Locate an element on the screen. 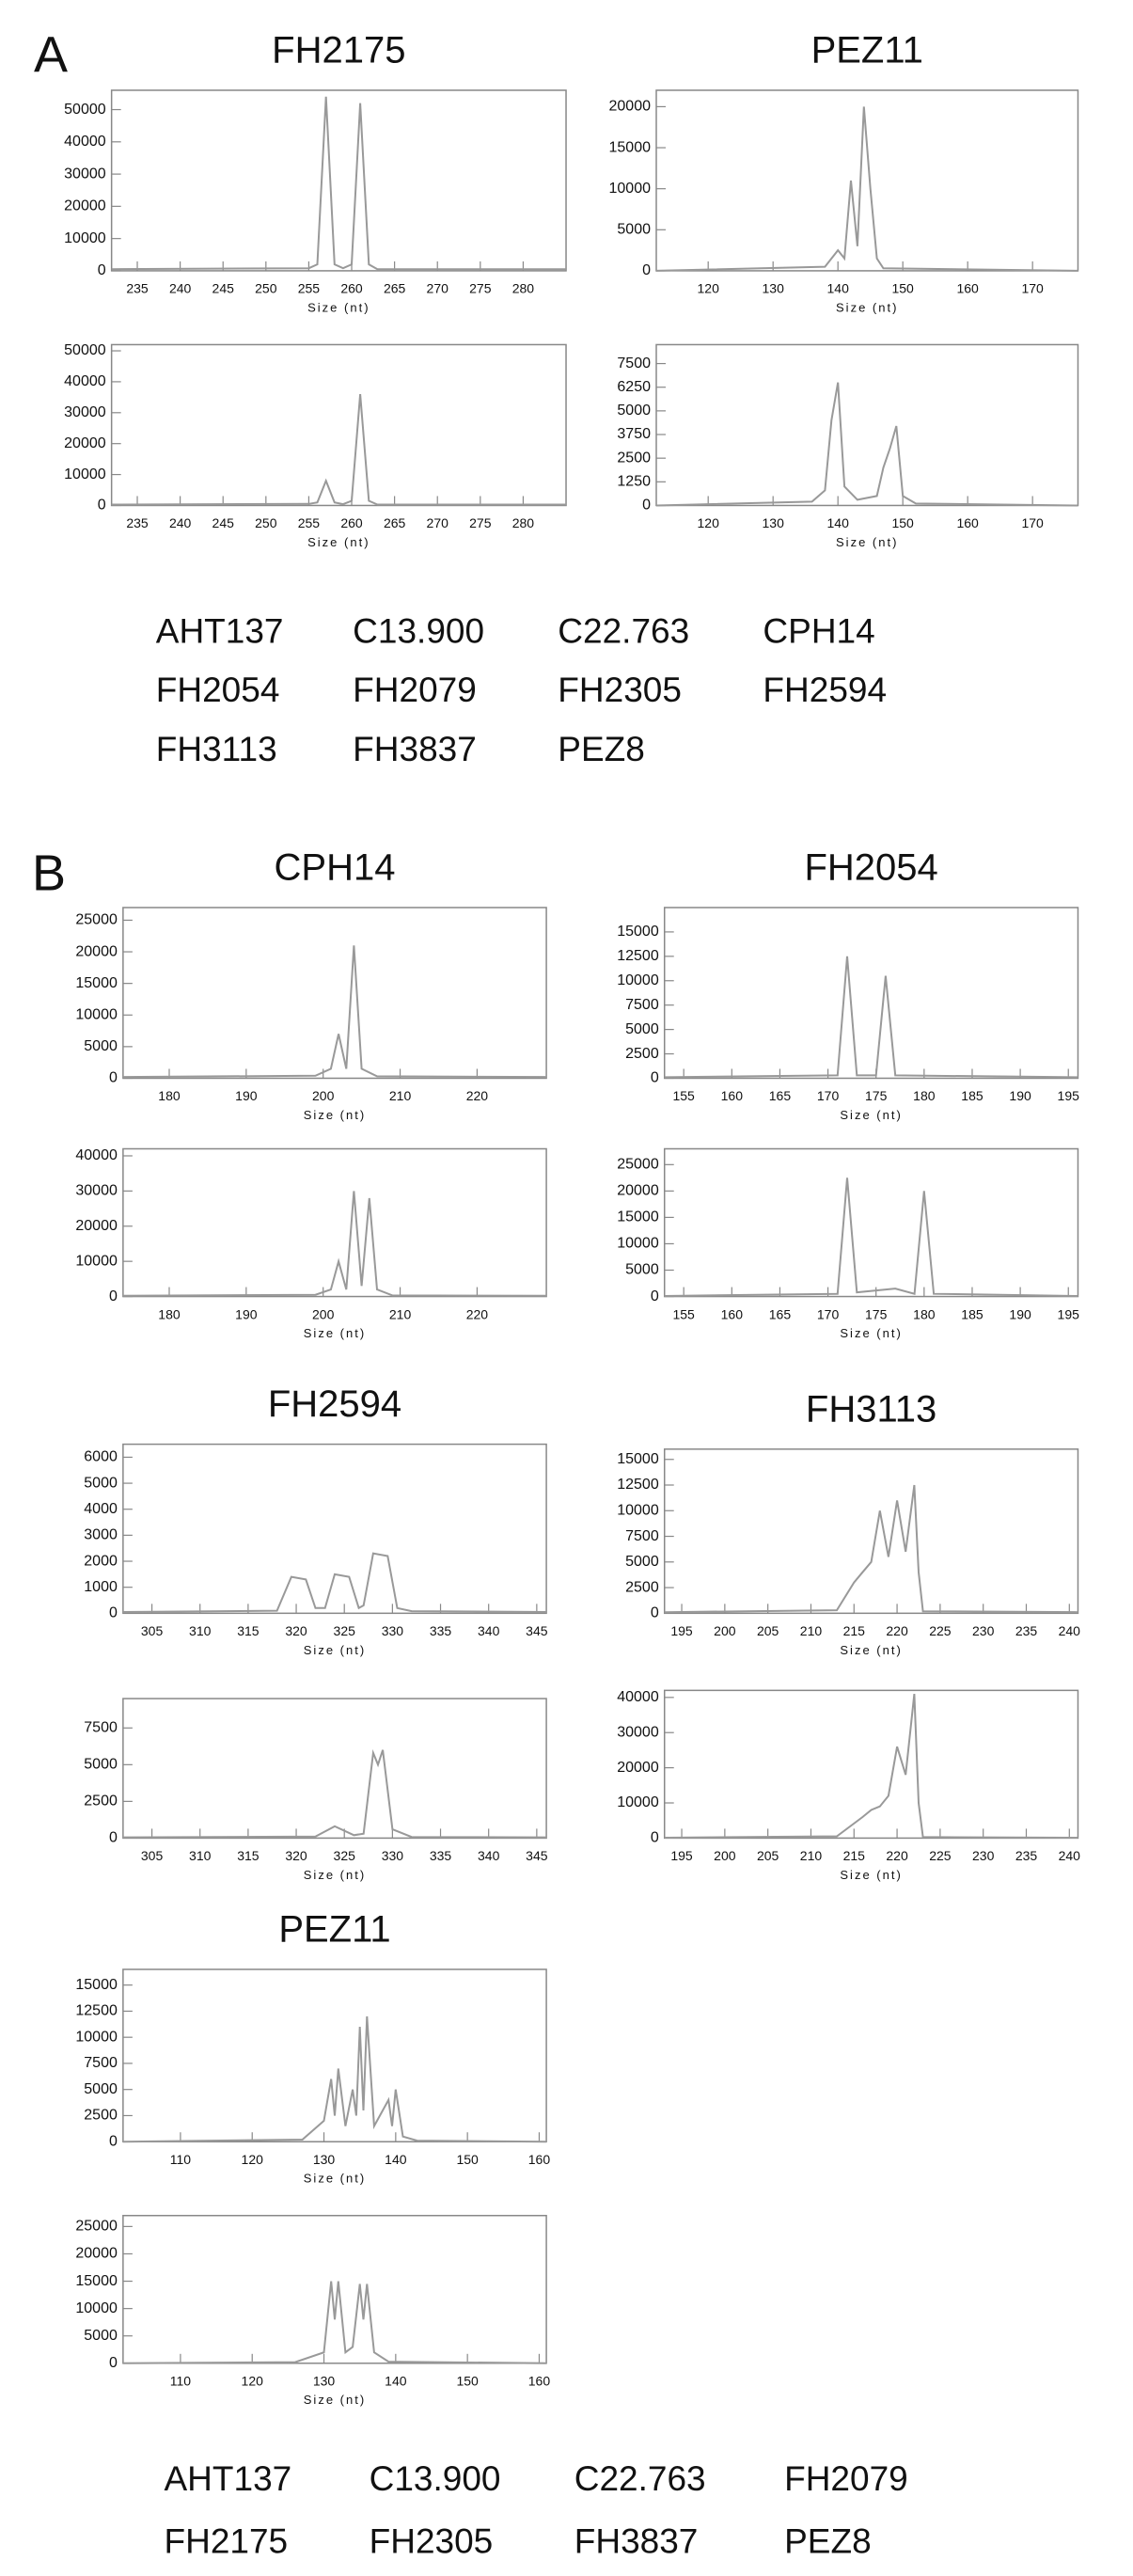 Image resolution: width=1133 pixels, height=2576 pixels. chart-title: CPH14 is located at coordinates (335, 868).